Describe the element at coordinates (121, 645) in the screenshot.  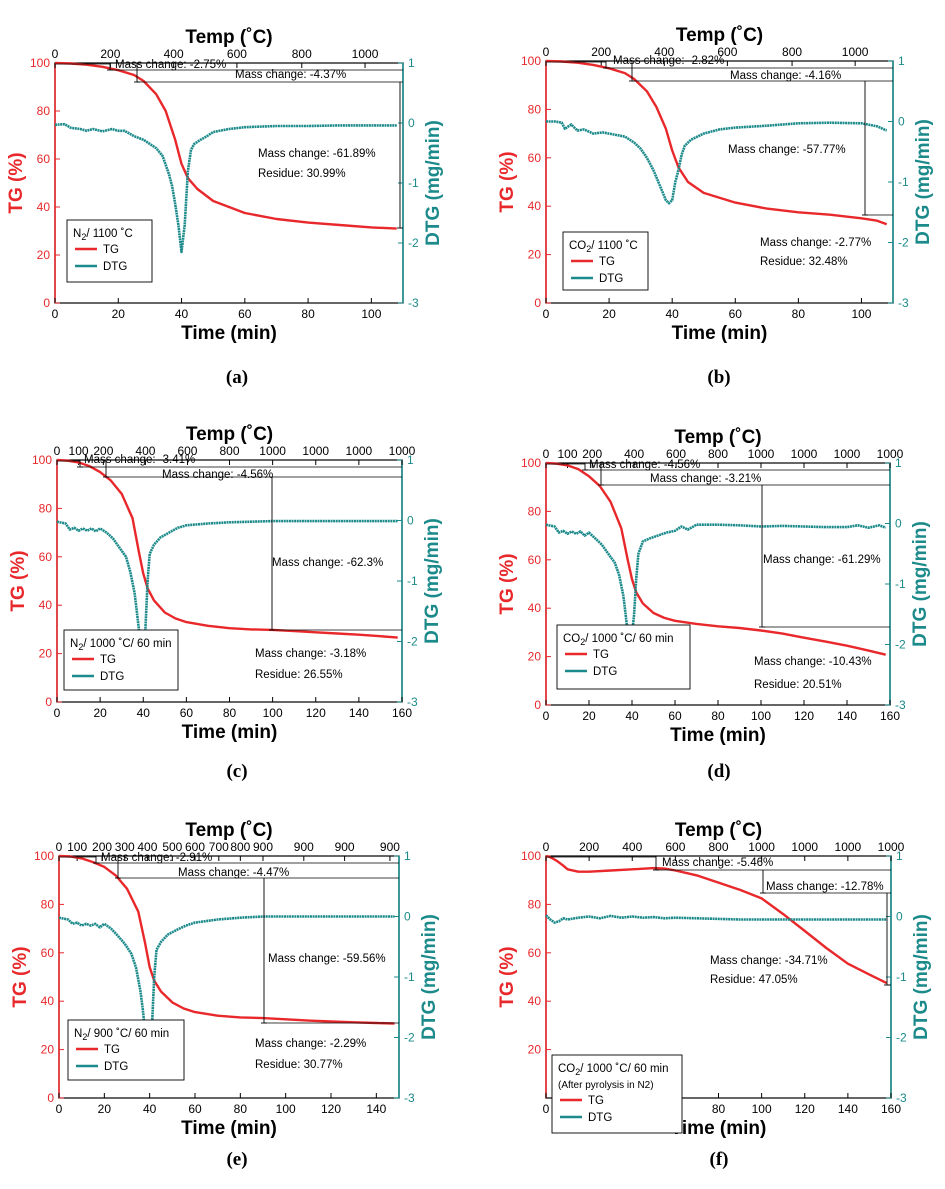
I see `legend-title: N2/ 1000 ˚C/ 60 min` at that location.